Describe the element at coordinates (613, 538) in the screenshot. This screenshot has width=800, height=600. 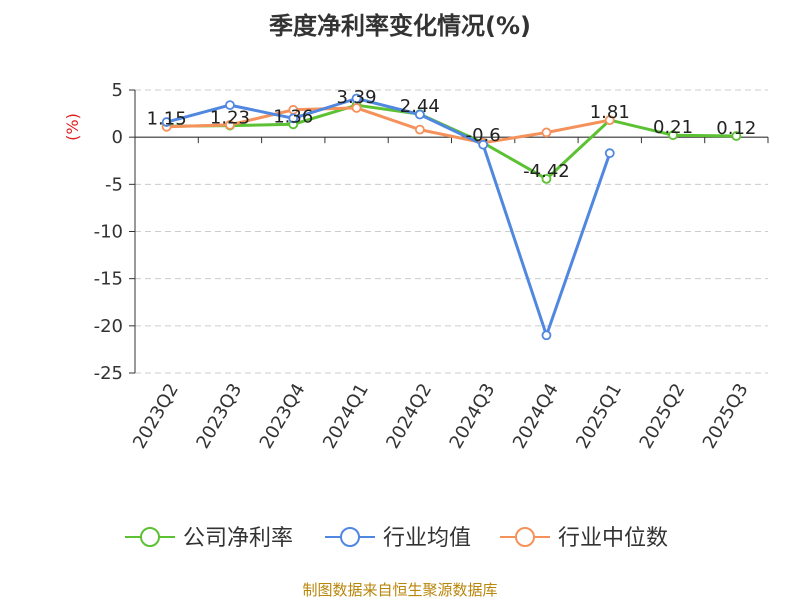
I see `legend-label: 行业中位数` at that location.